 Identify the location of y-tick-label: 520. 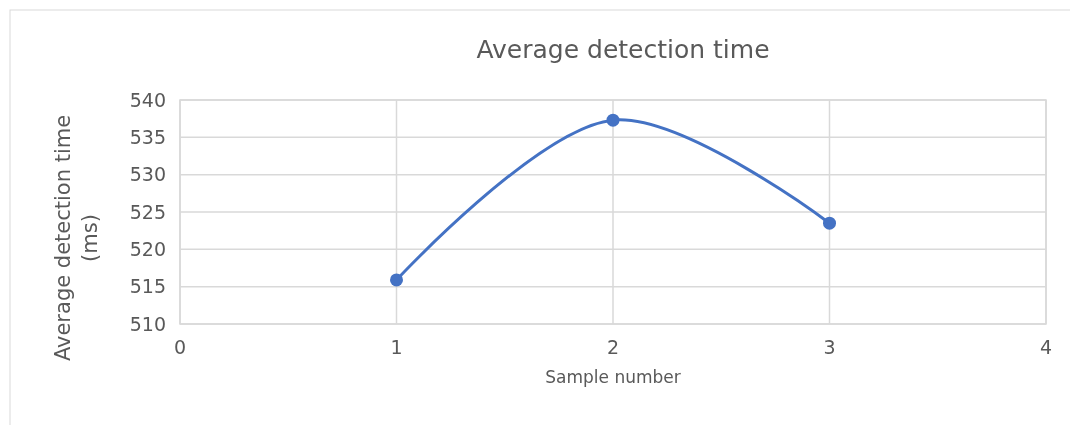
(147, 248).